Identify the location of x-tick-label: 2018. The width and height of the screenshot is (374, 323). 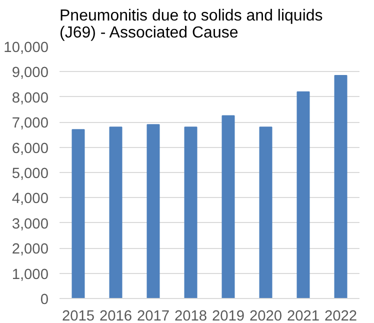
(191, 315).